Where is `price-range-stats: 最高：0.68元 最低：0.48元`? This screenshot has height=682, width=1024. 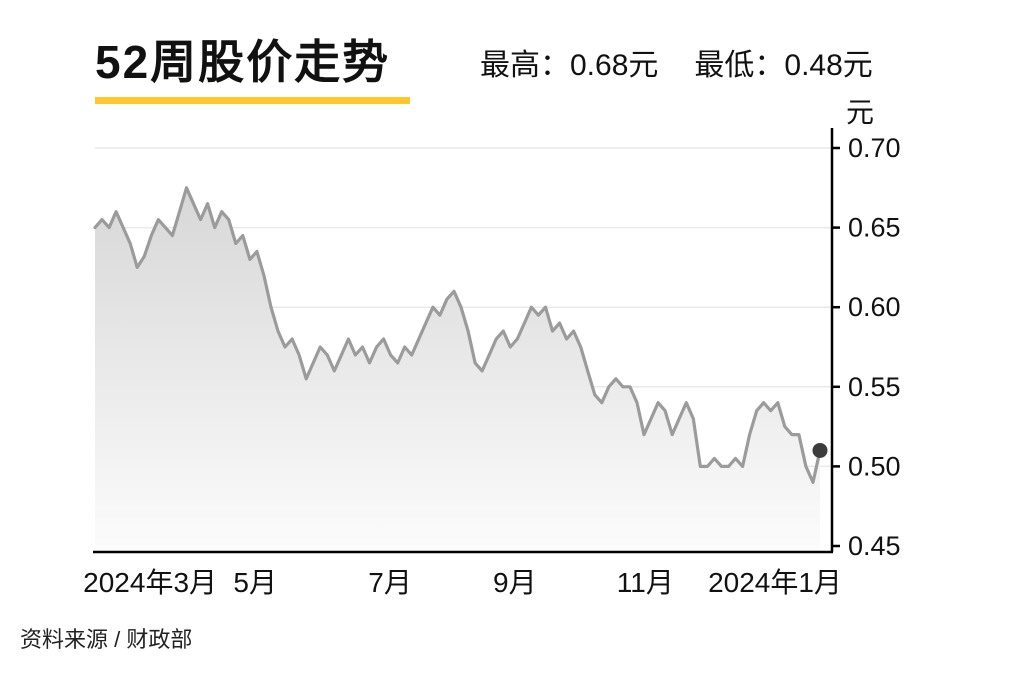 price-range-stats: 最高：0.68元 最低：0.48元 is located at coordinates (676, 62).